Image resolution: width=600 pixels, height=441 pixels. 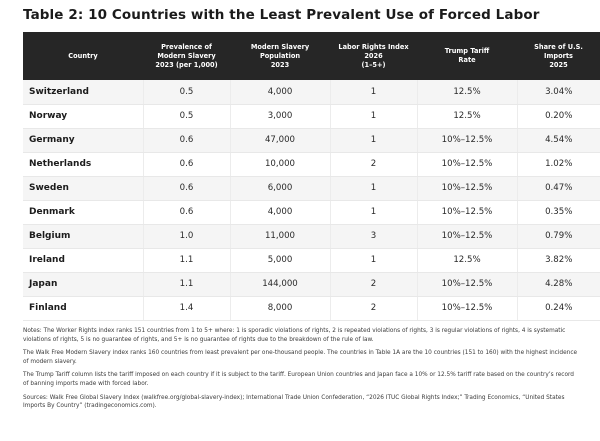 What do you see at coordinates (83, 212) in the screenshot?
I see `country-cell: Denmark` at bounding box center [83, 212].